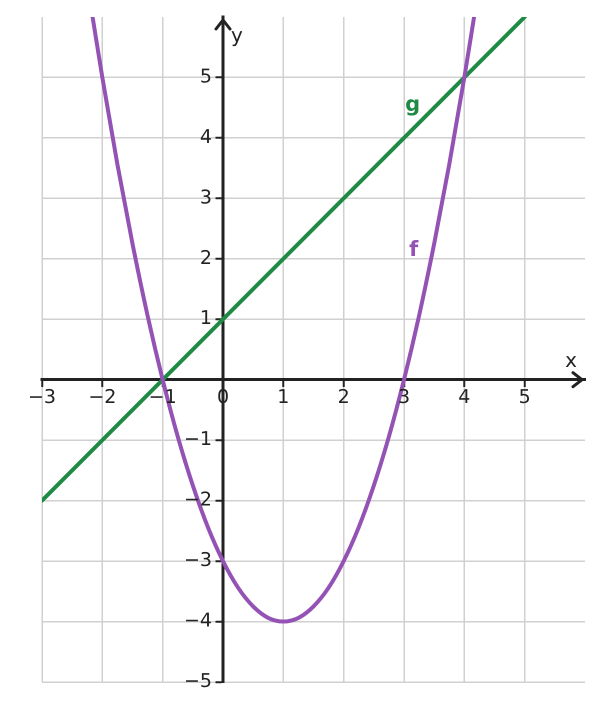  I want to click on y-tick-label: −1, so click(198, 439).